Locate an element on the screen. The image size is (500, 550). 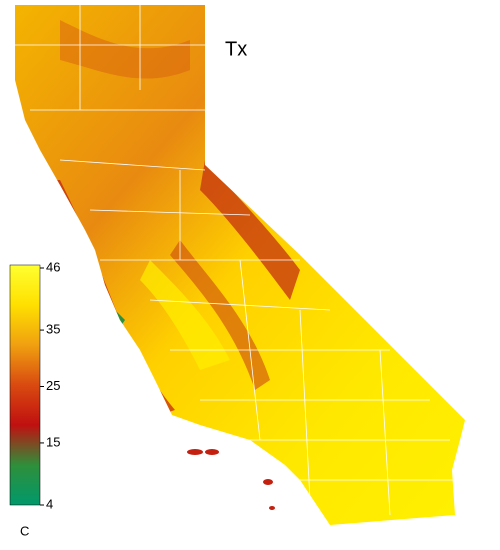
colorbar-unit: C is located at coordinates (24, 530).